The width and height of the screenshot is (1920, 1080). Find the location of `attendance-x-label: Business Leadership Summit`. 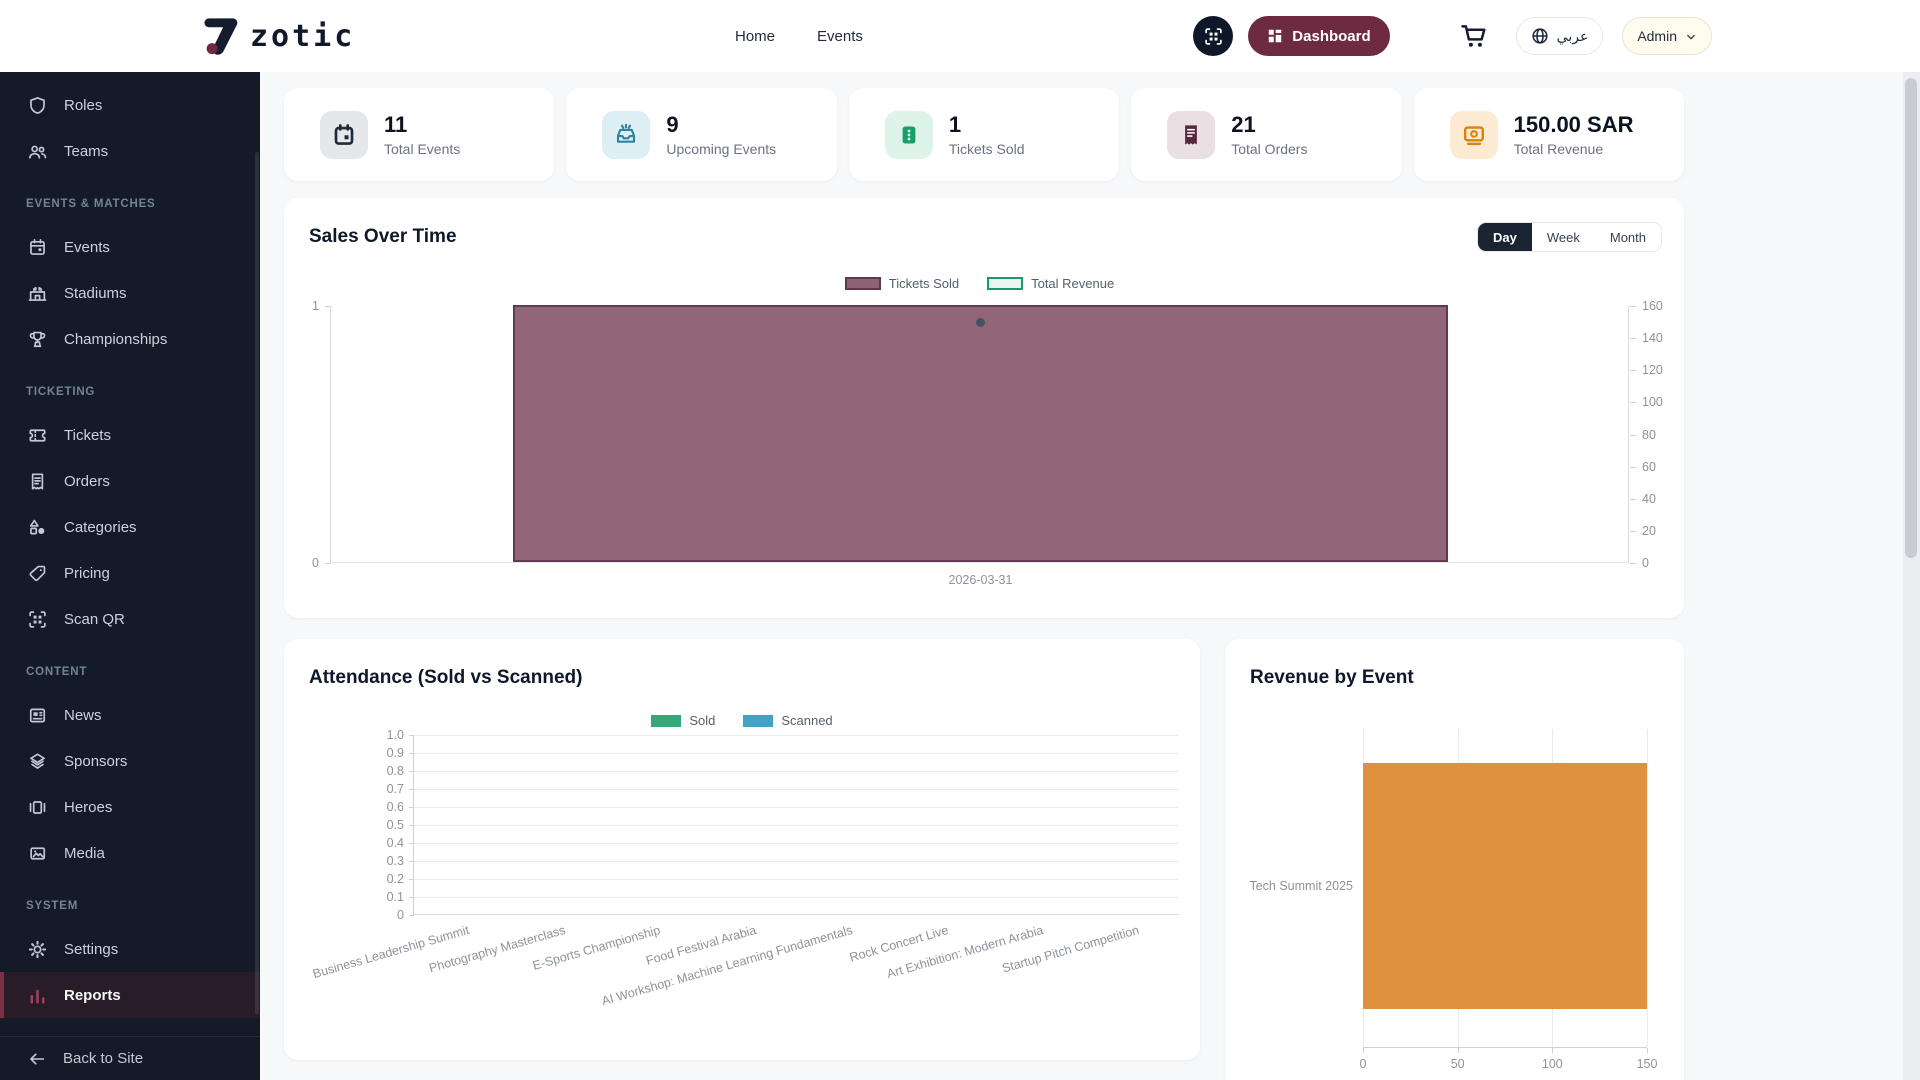

attendance-x-label: Business Leadership Summit is located at coordinates (391, 952).